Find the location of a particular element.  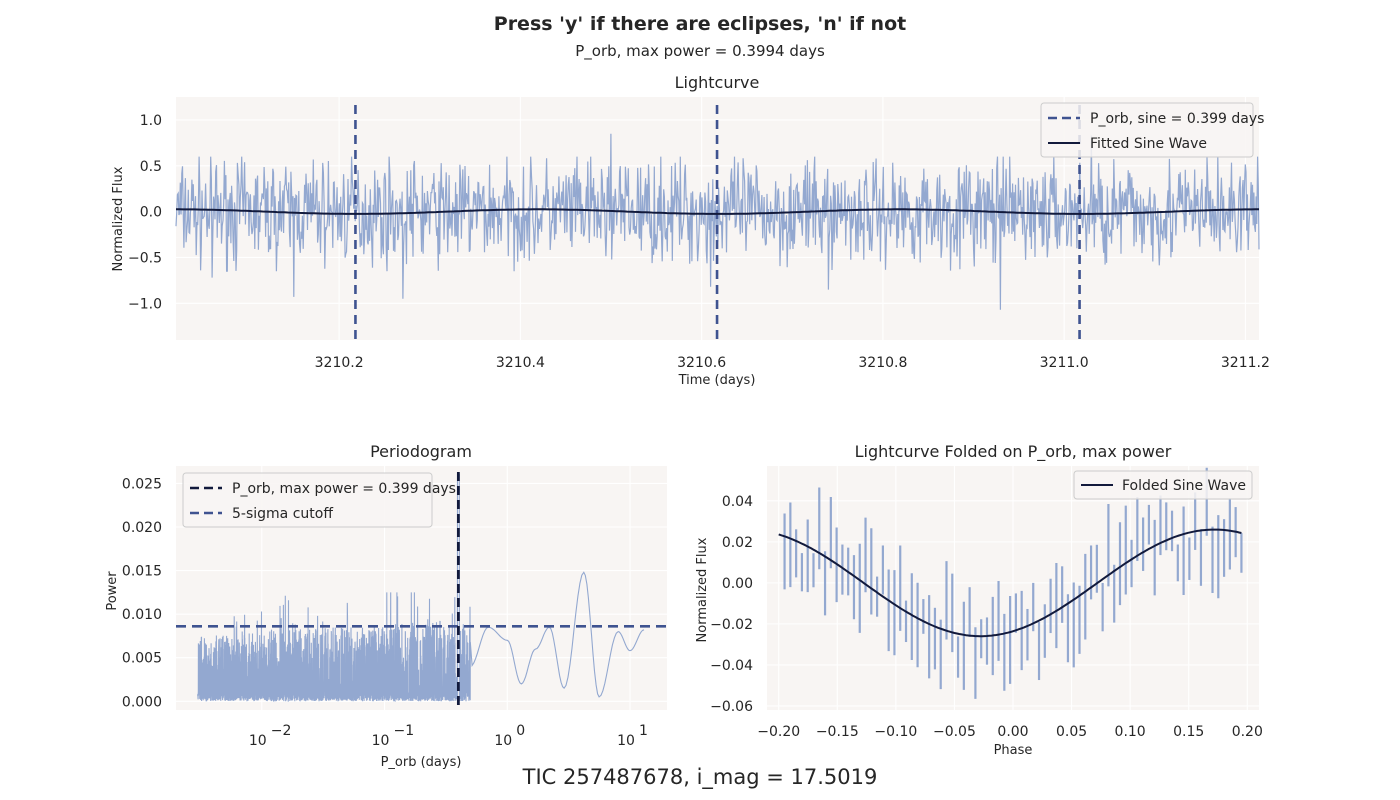

lightcurve-title: Lightcurve is located at coordinates (717, 82).